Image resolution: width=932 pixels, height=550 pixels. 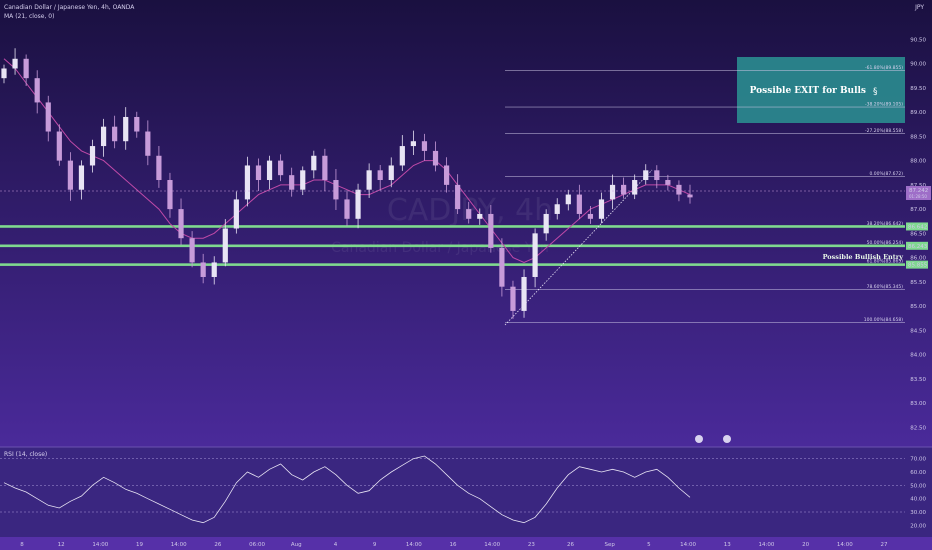 I want to click on level-1-tag, so click(x=917, y=226).